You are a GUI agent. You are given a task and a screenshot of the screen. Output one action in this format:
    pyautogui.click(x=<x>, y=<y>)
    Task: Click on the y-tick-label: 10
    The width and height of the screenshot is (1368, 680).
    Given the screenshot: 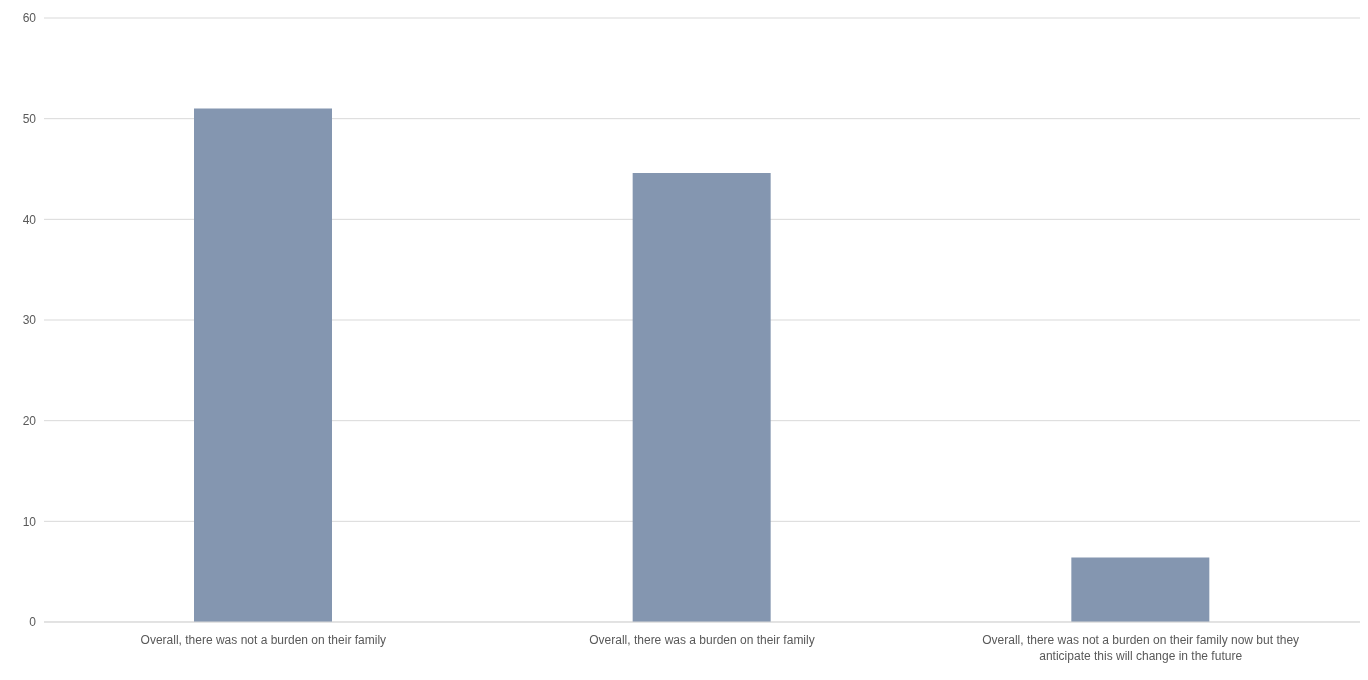 What is the action you would take?
    pyautogui.click(x=29, y=521)
    